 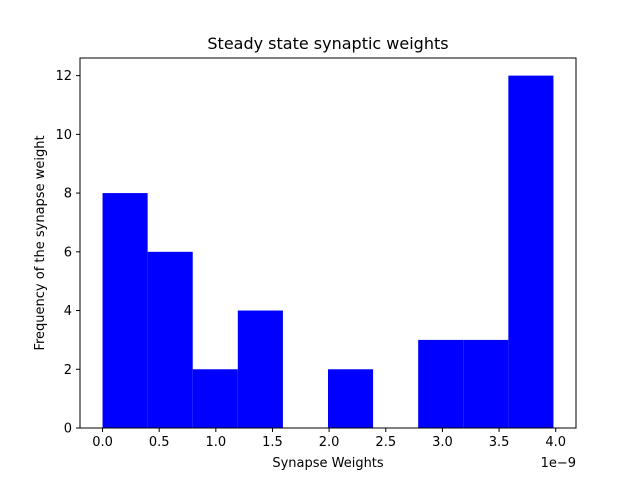 What do you see at coordinates (68, 429) in the screenshot?
I see `y-tick-label: 0` at bounding box center [68, 429].